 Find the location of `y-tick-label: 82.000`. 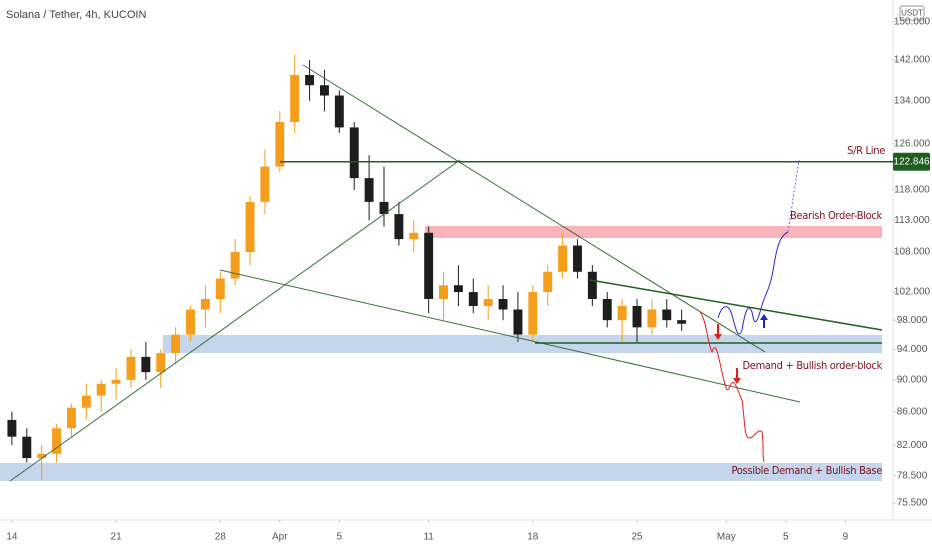

y-tick-label: 82.000 is located at coordinates (912, 445).